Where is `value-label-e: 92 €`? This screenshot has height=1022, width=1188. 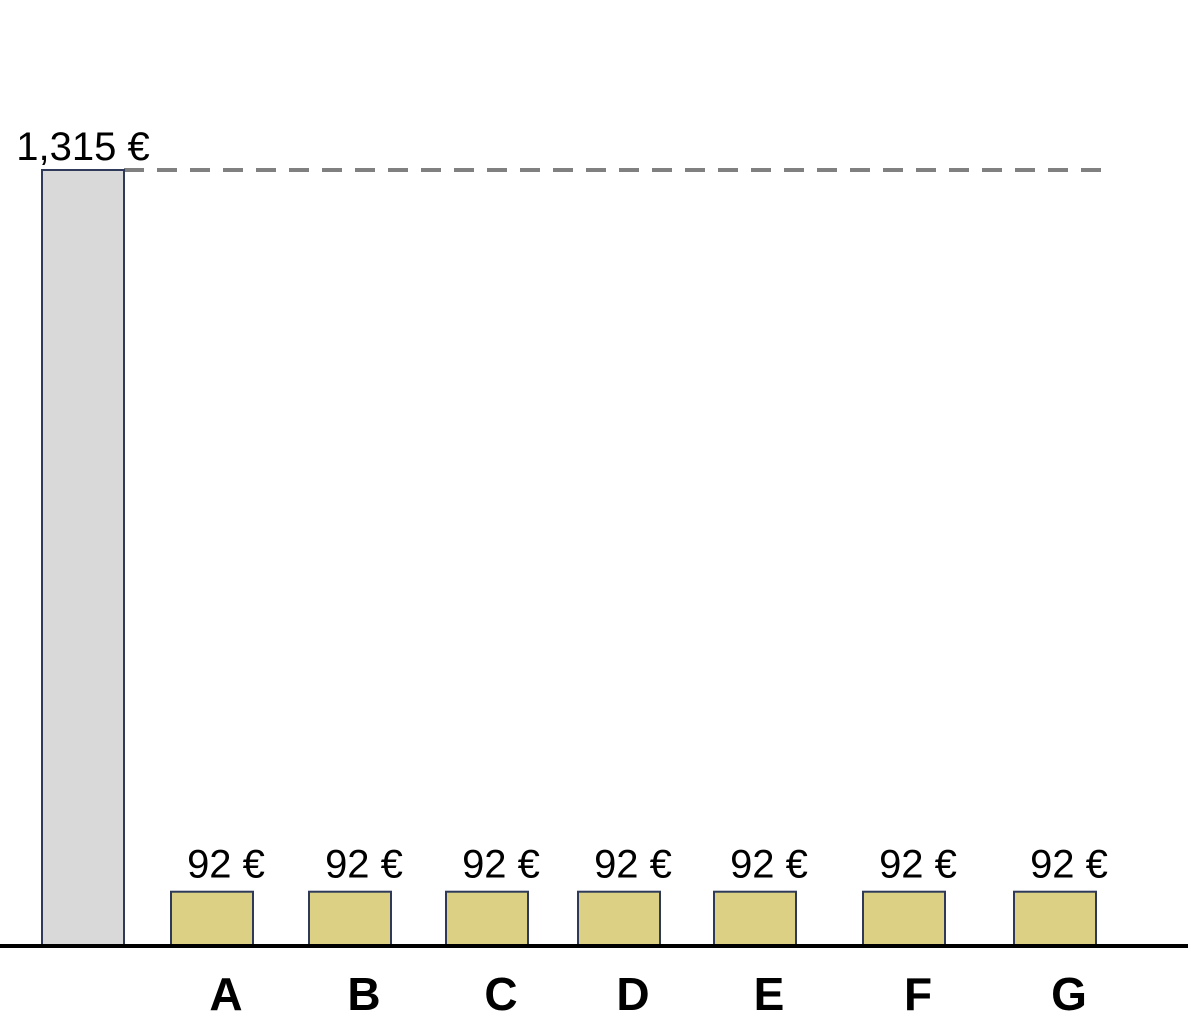
value-label-e: 92 € is located at coordinates (769, 865).